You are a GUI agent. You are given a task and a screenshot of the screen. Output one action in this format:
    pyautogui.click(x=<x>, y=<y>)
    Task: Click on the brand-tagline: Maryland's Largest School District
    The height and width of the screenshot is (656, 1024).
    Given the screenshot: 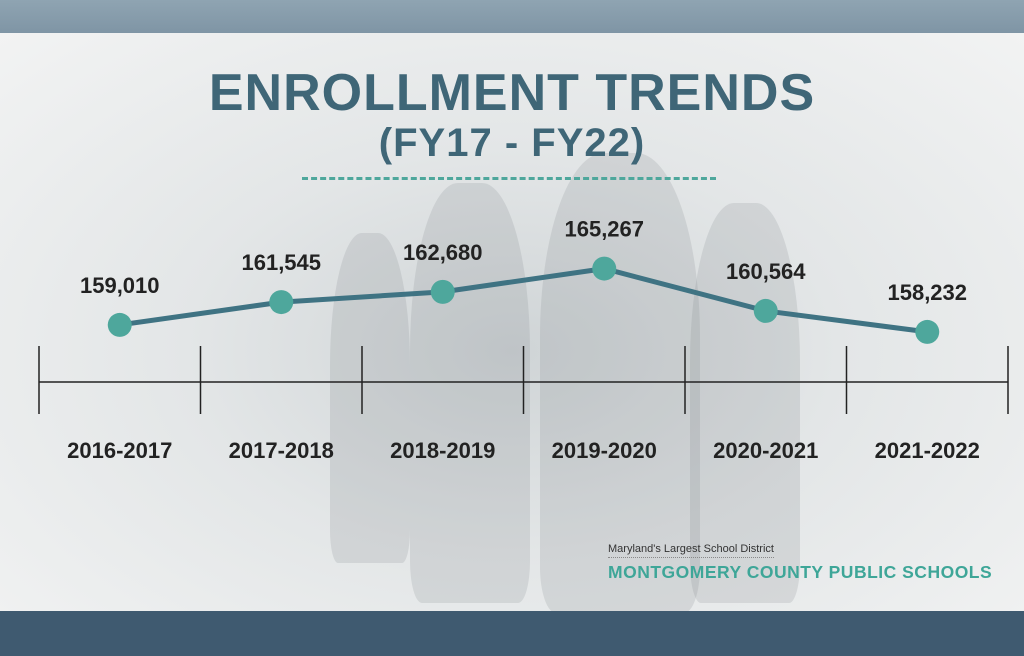 What is the action you would take?
    pyautogui.click(x=691, y=550)
    